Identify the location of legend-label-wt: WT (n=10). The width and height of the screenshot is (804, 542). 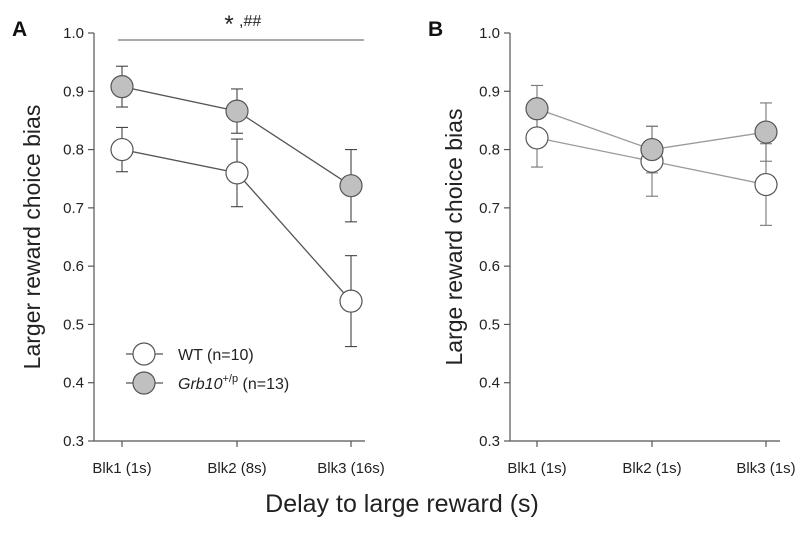
(216, 355).